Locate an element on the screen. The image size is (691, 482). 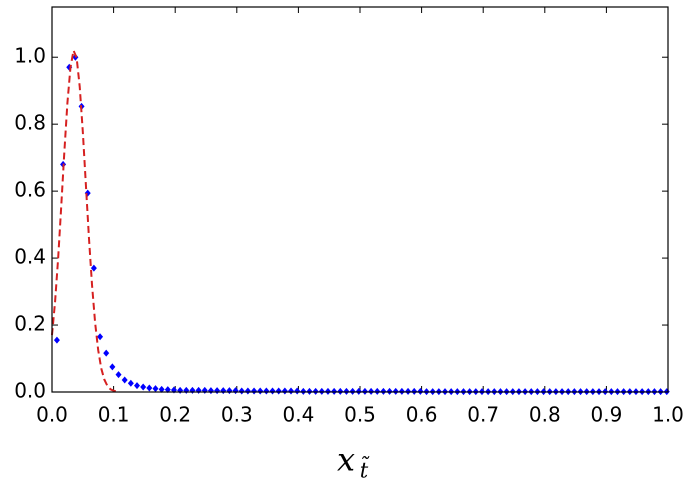
x-tick-label: 0.6 is located at coordinates (422, 415).